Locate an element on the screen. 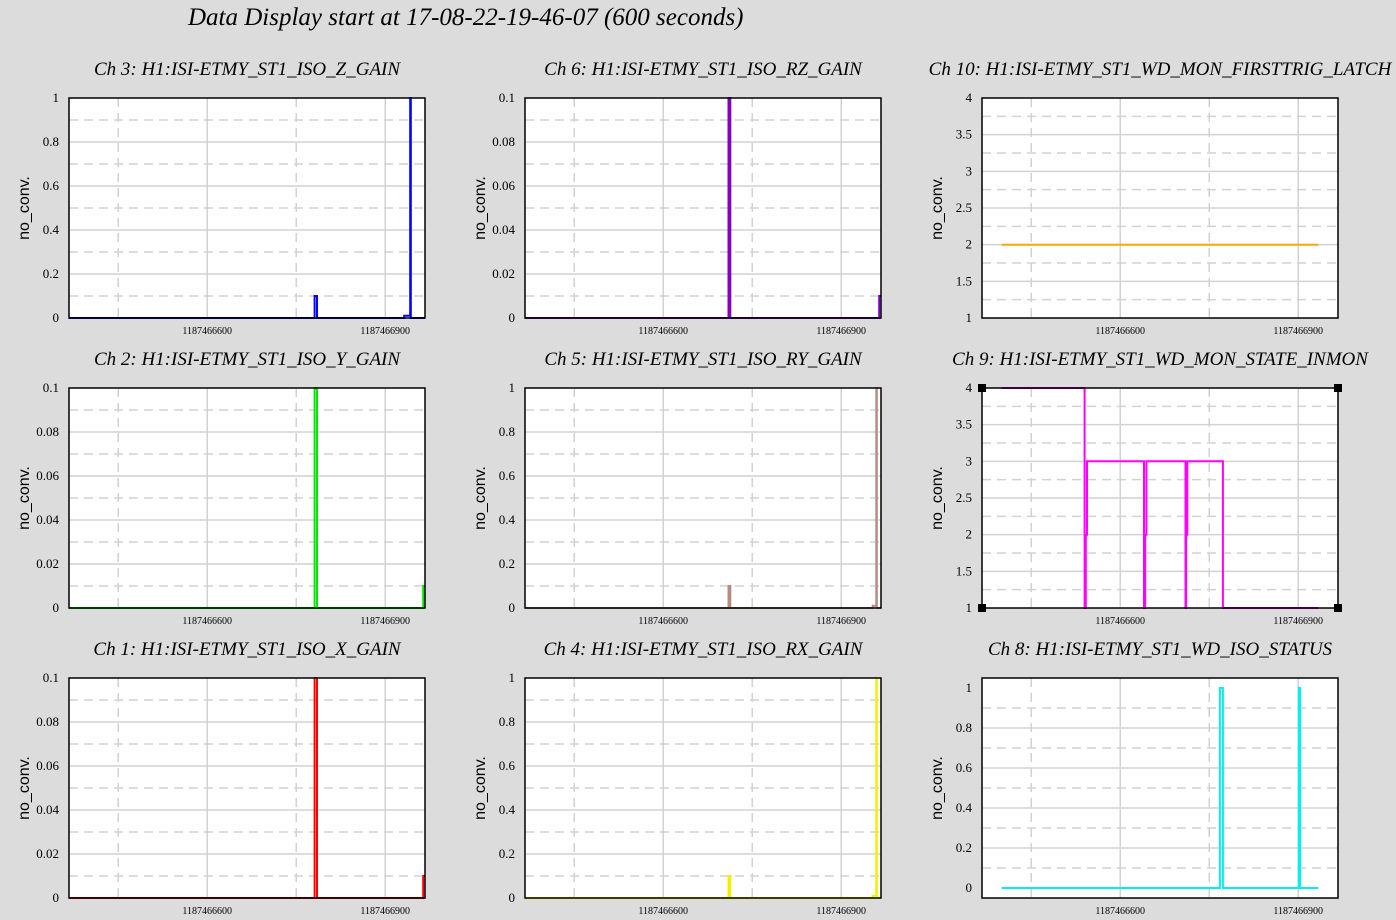 The width and height of the screenshot is (1396, 920). plot-title: Ch 5: H1:ISI-ETMY_ST1_ISO_RY_GAIN is located at coordinates (703, 359).